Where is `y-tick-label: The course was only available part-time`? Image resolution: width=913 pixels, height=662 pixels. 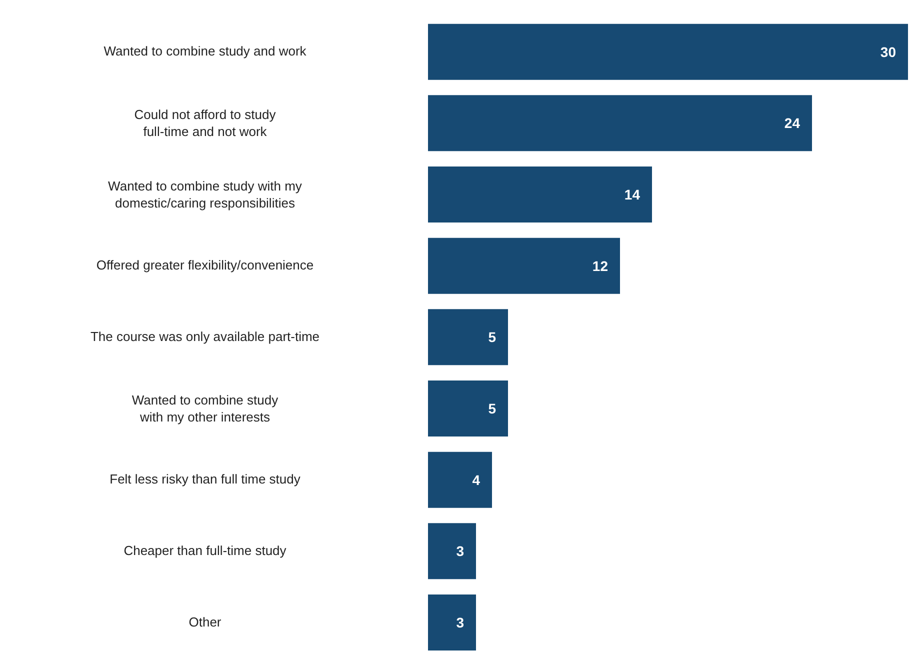
y-tick-label: The course was only available part-time is located at coordinates (205, 336).